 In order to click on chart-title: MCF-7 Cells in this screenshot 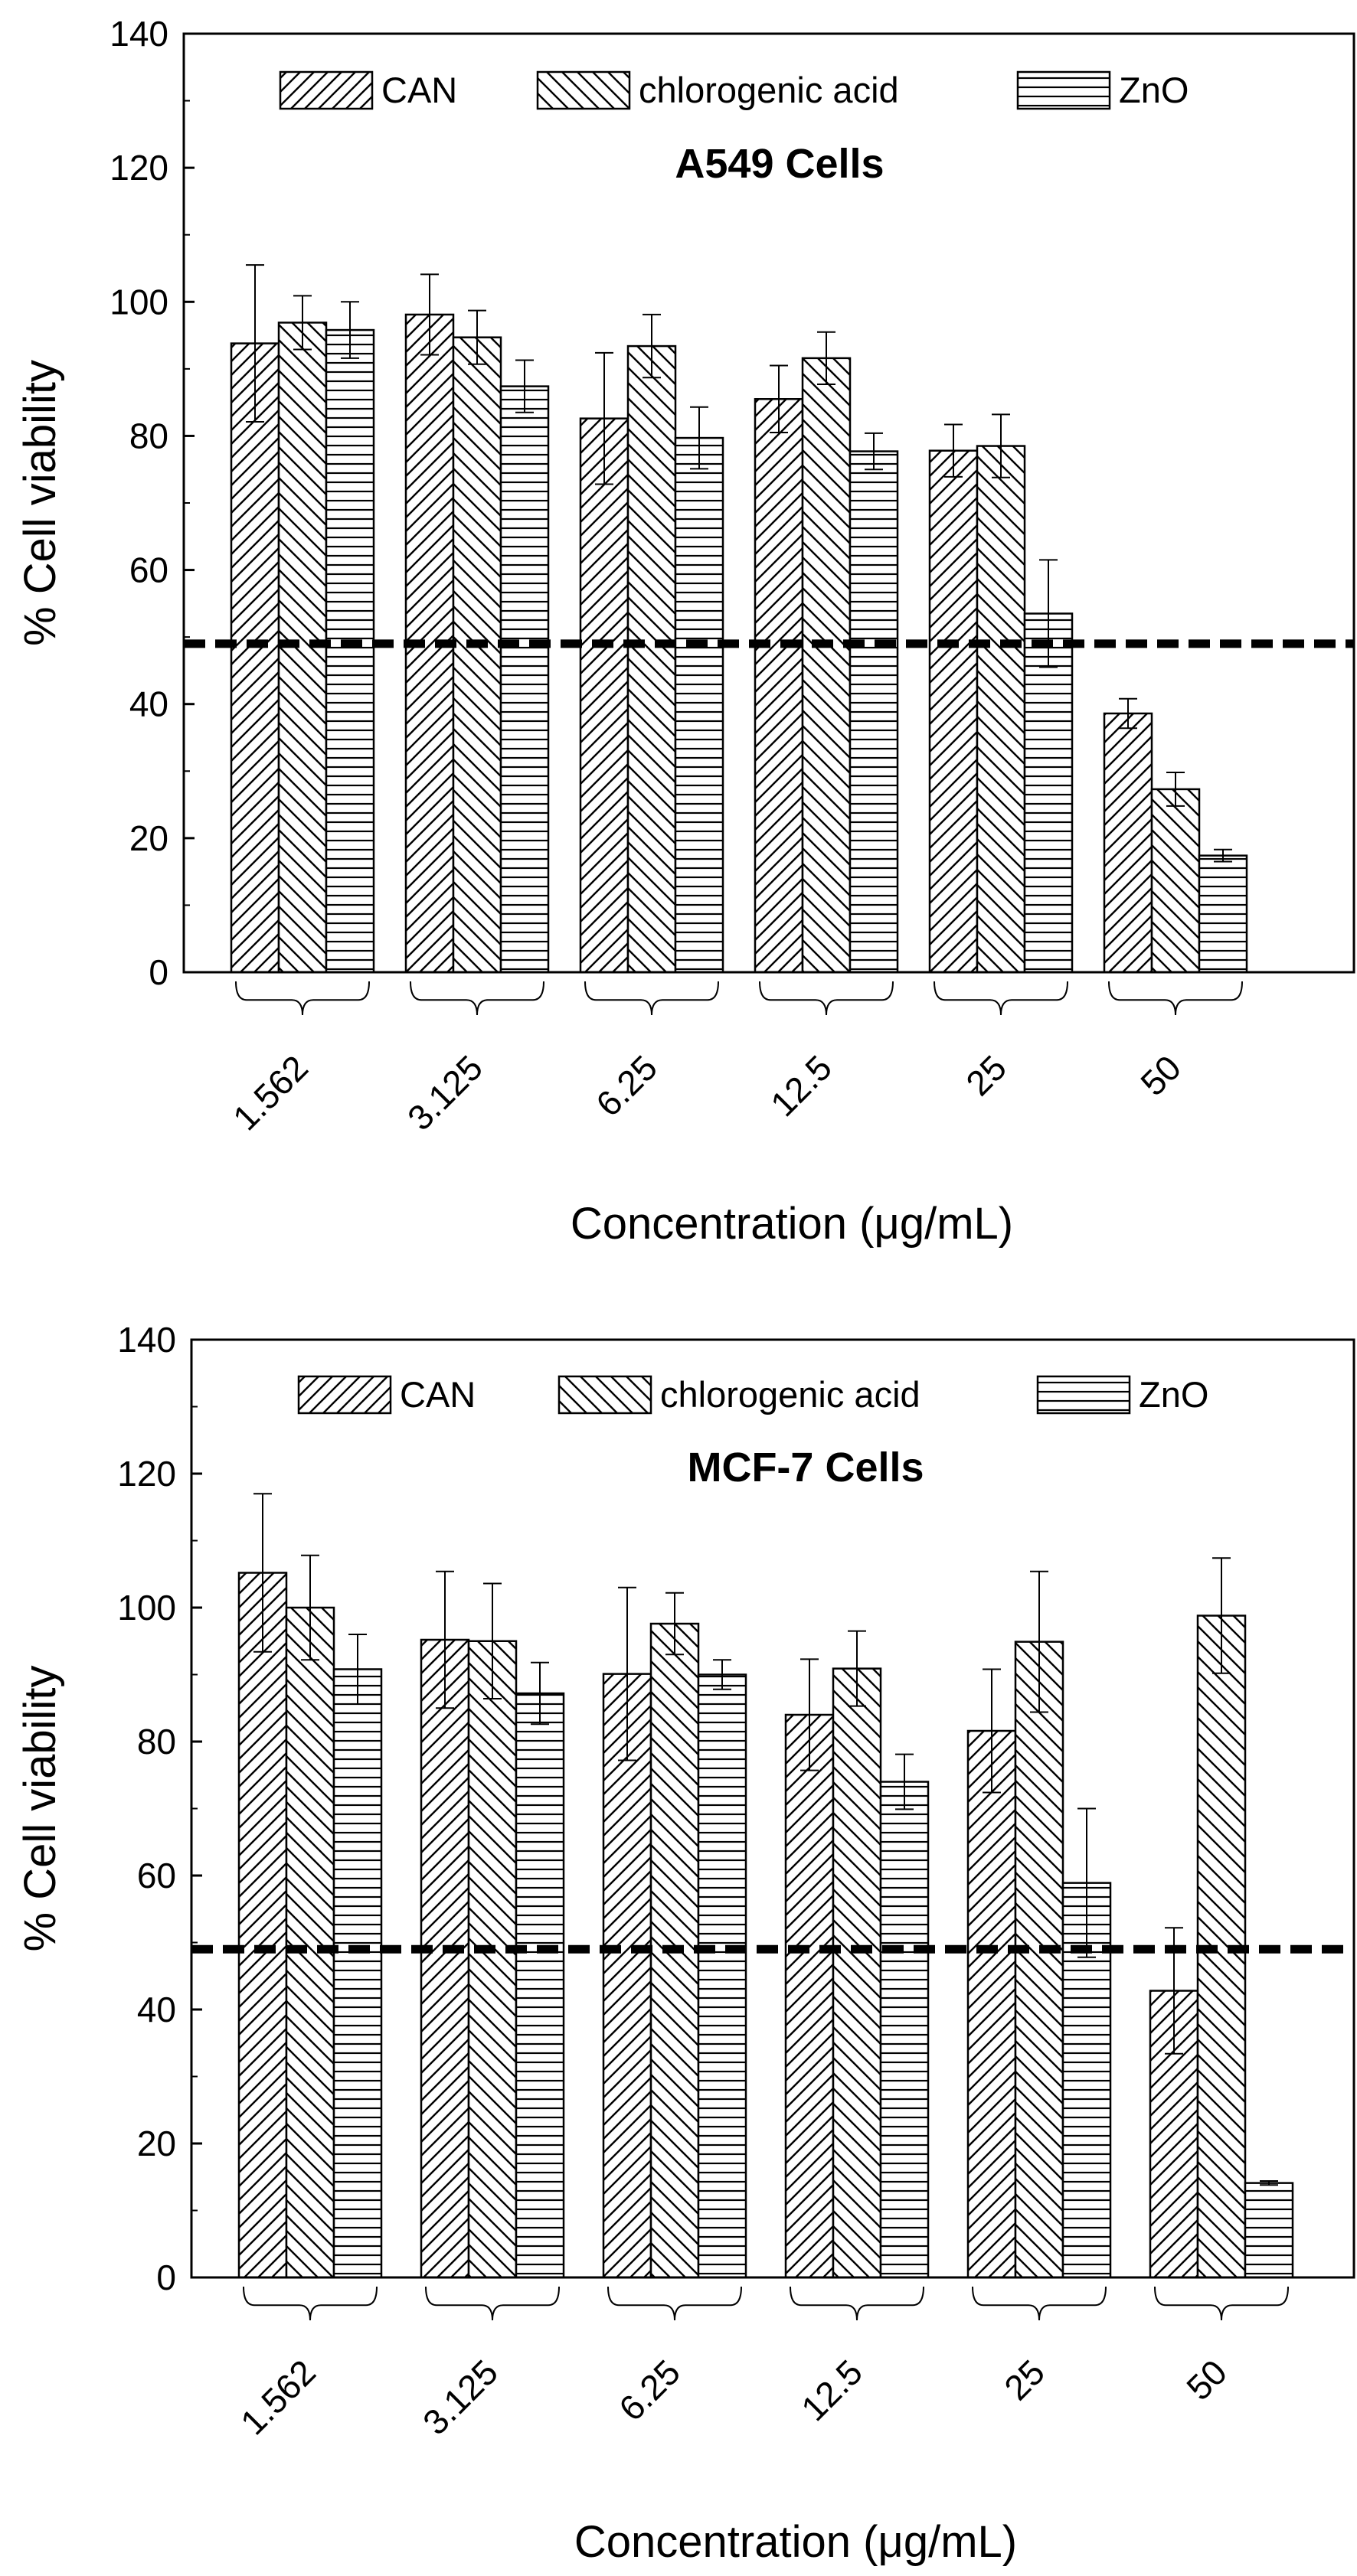, I will do `click(805, 1467)`.